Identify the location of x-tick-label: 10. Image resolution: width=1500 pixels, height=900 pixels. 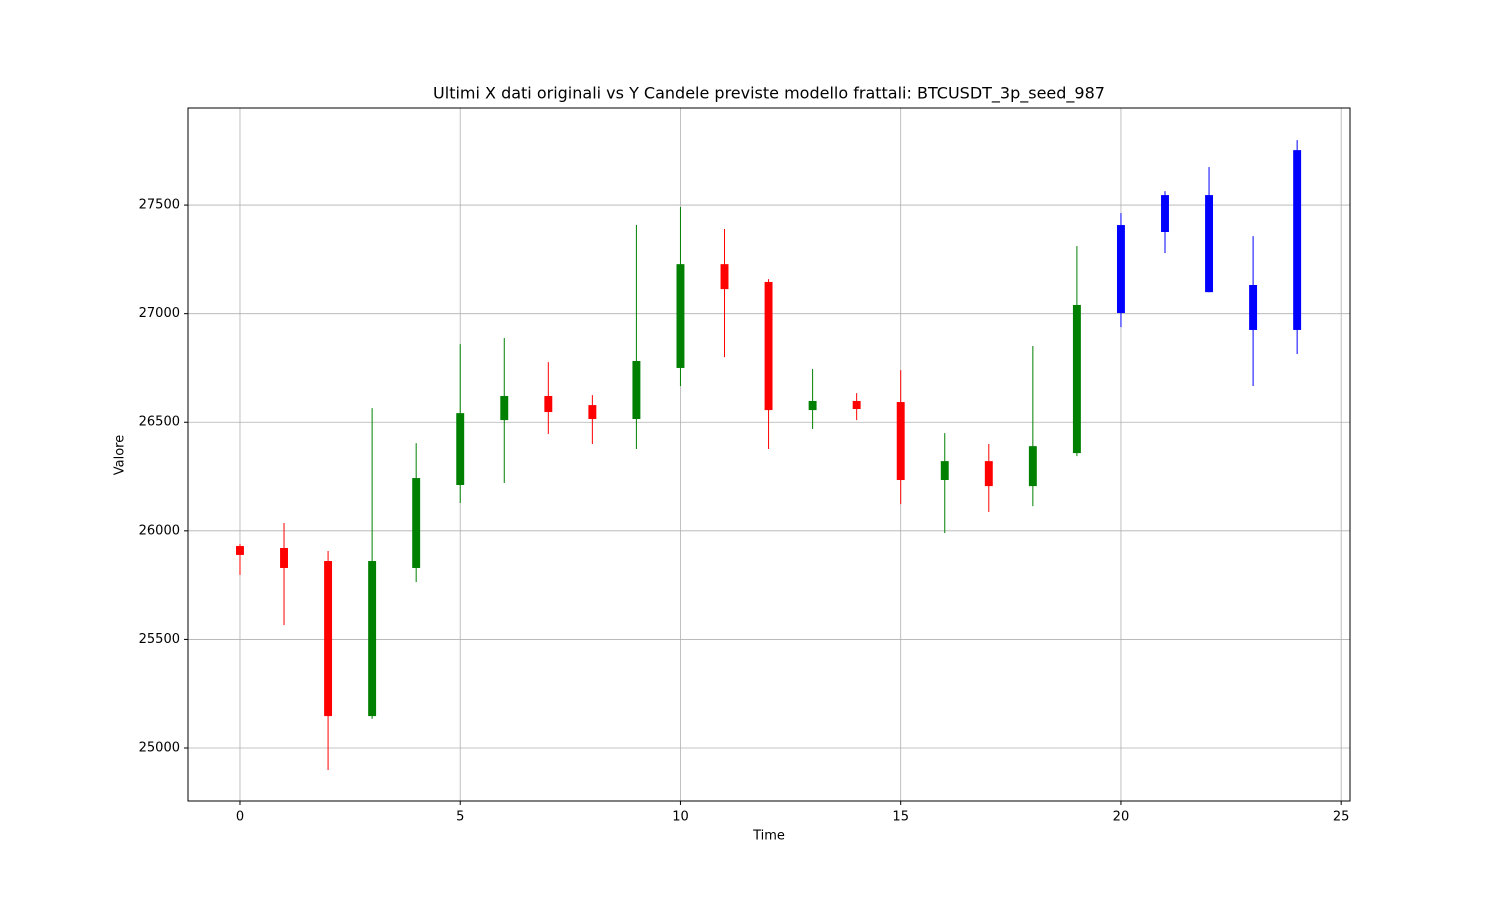
(680, 817).